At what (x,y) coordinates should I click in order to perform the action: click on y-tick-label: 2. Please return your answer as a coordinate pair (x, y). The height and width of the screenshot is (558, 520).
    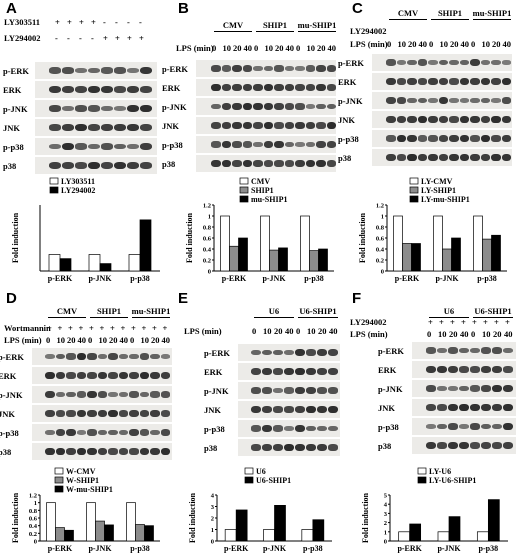
    Looking at the image, I should click on (385, 523).